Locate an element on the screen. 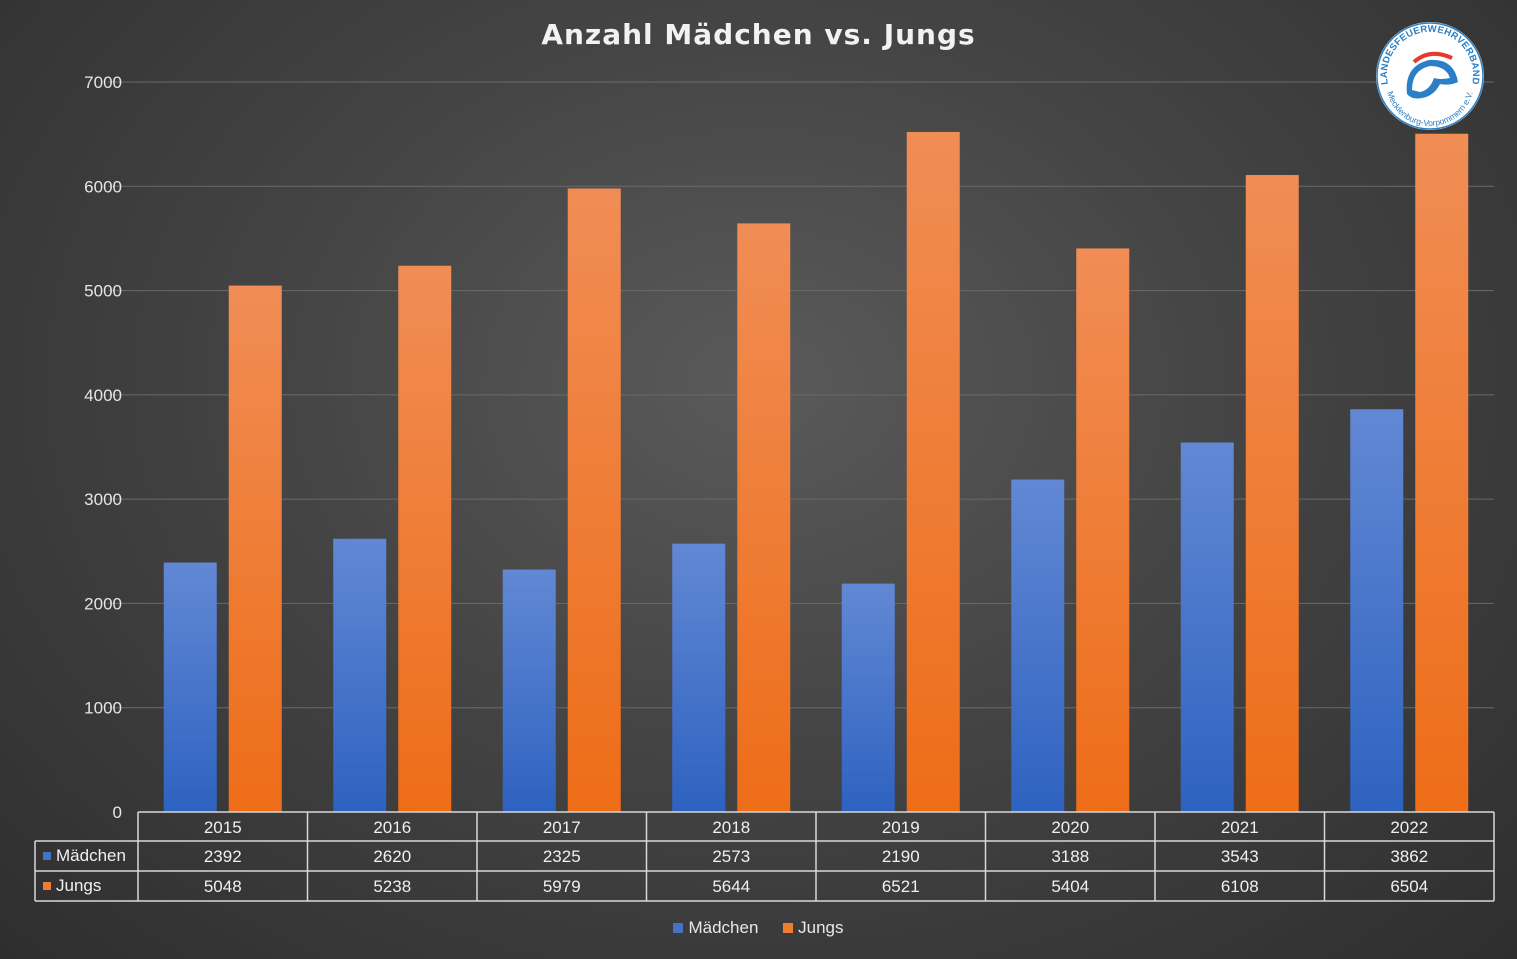  data-label-jungs-2017: 5979 is located at coordinates (562, 886).